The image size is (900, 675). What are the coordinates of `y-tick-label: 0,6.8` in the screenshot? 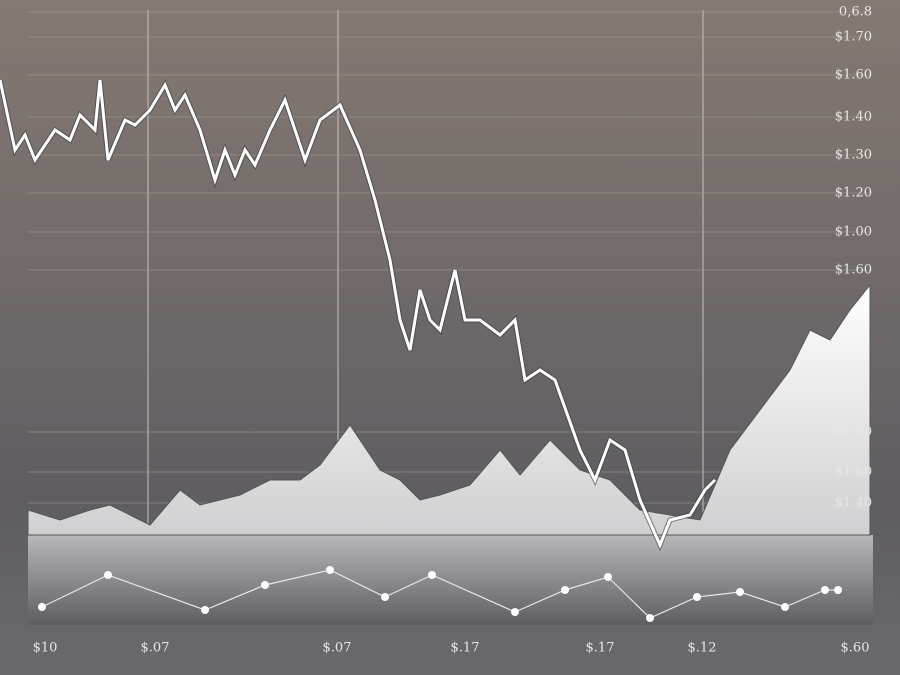 It's located at (855, 12).